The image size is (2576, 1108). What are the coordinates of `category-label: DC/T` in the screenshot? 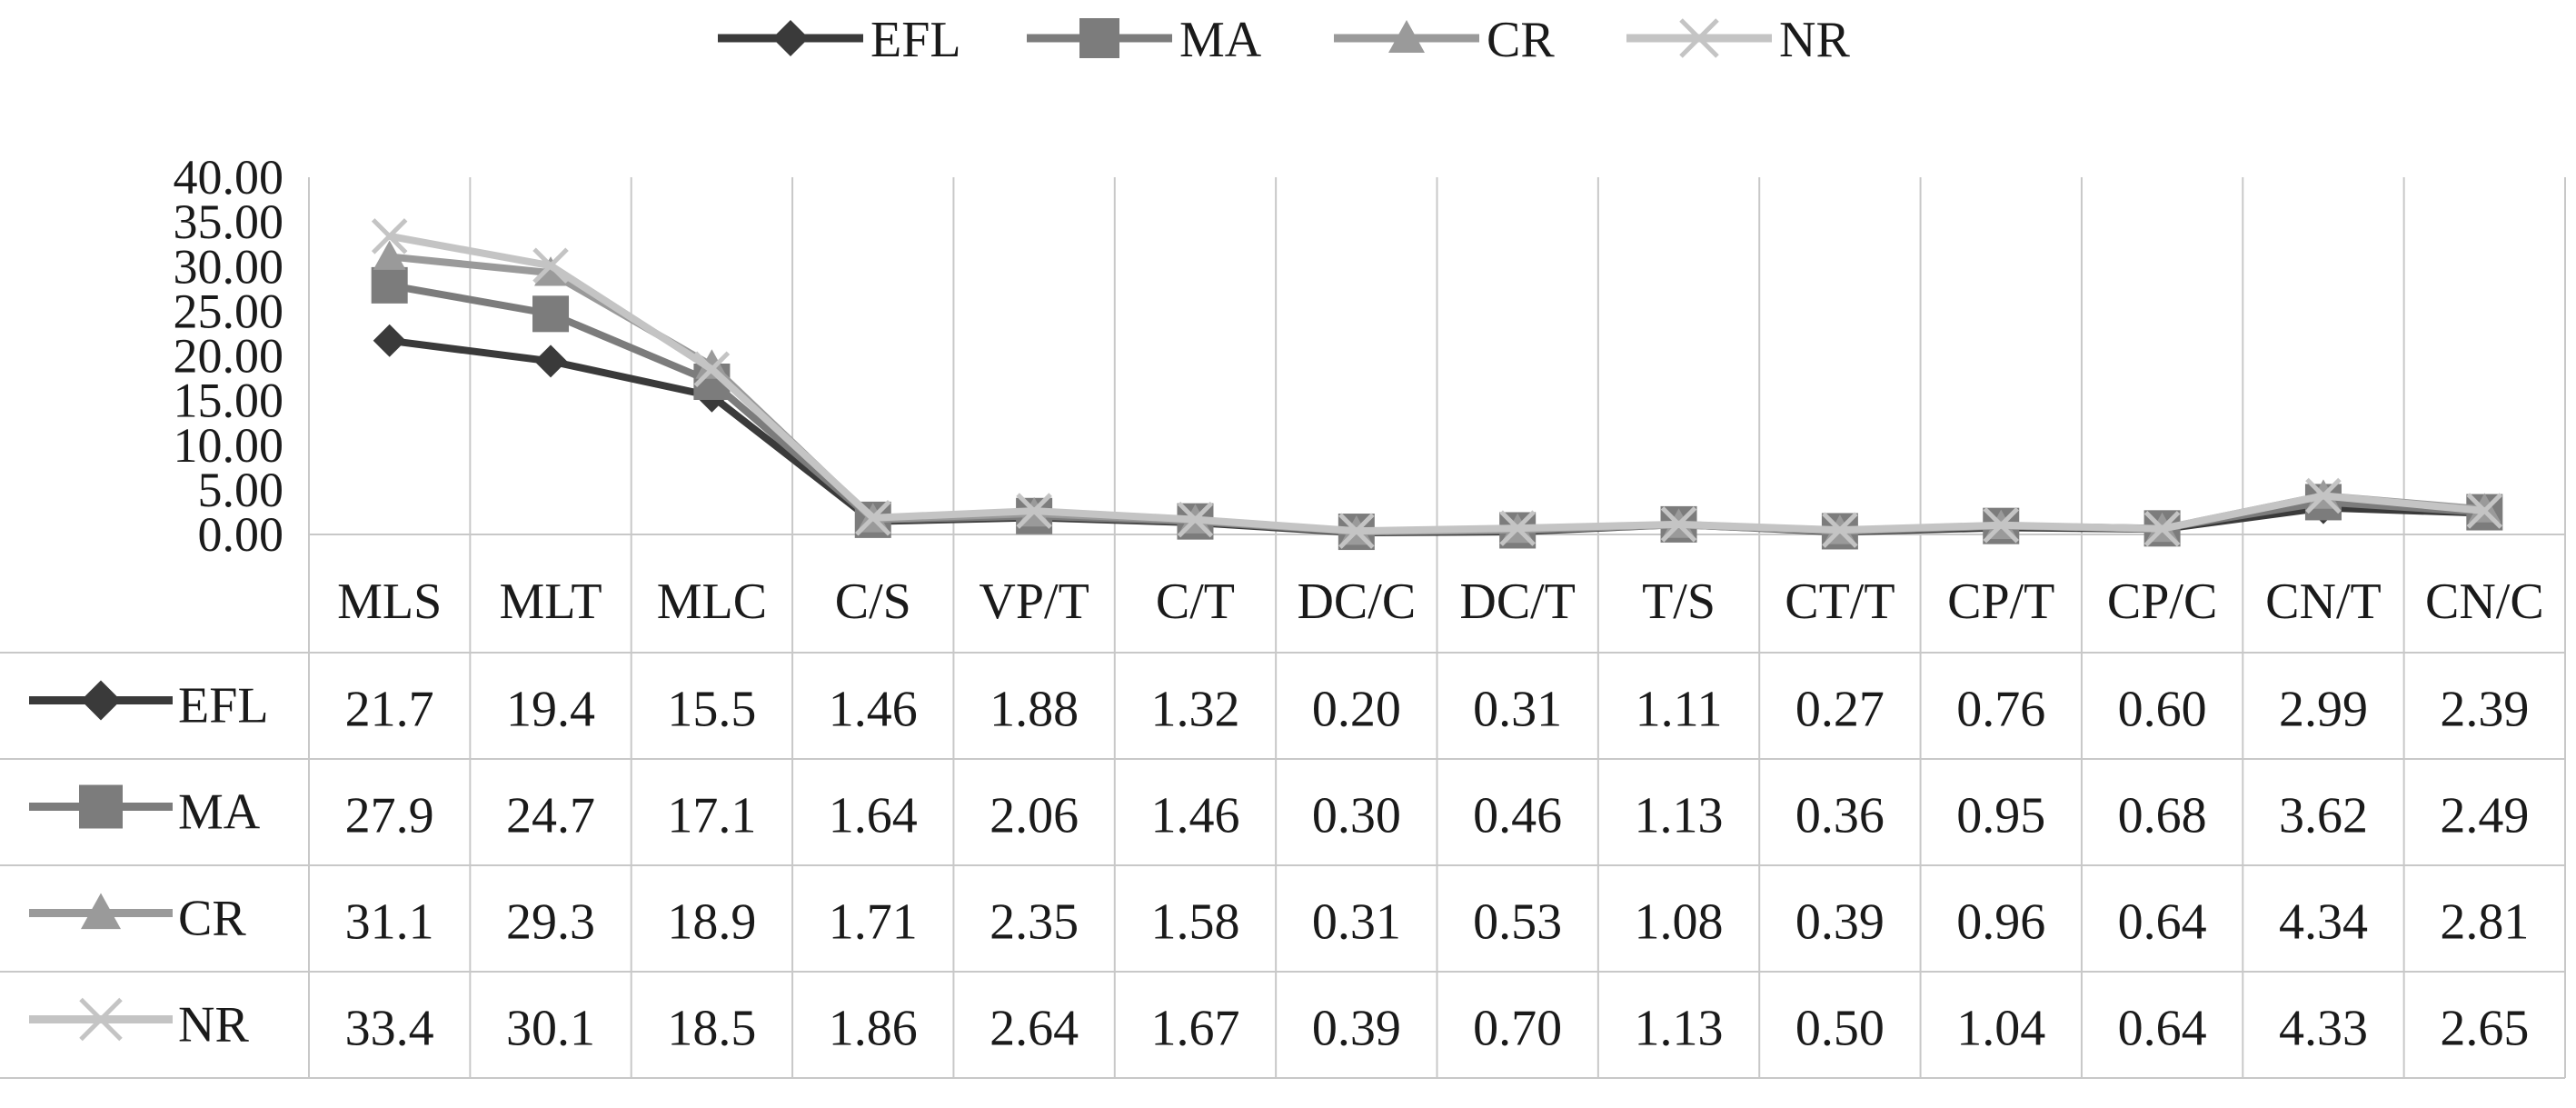 It's located at (1518, 602).